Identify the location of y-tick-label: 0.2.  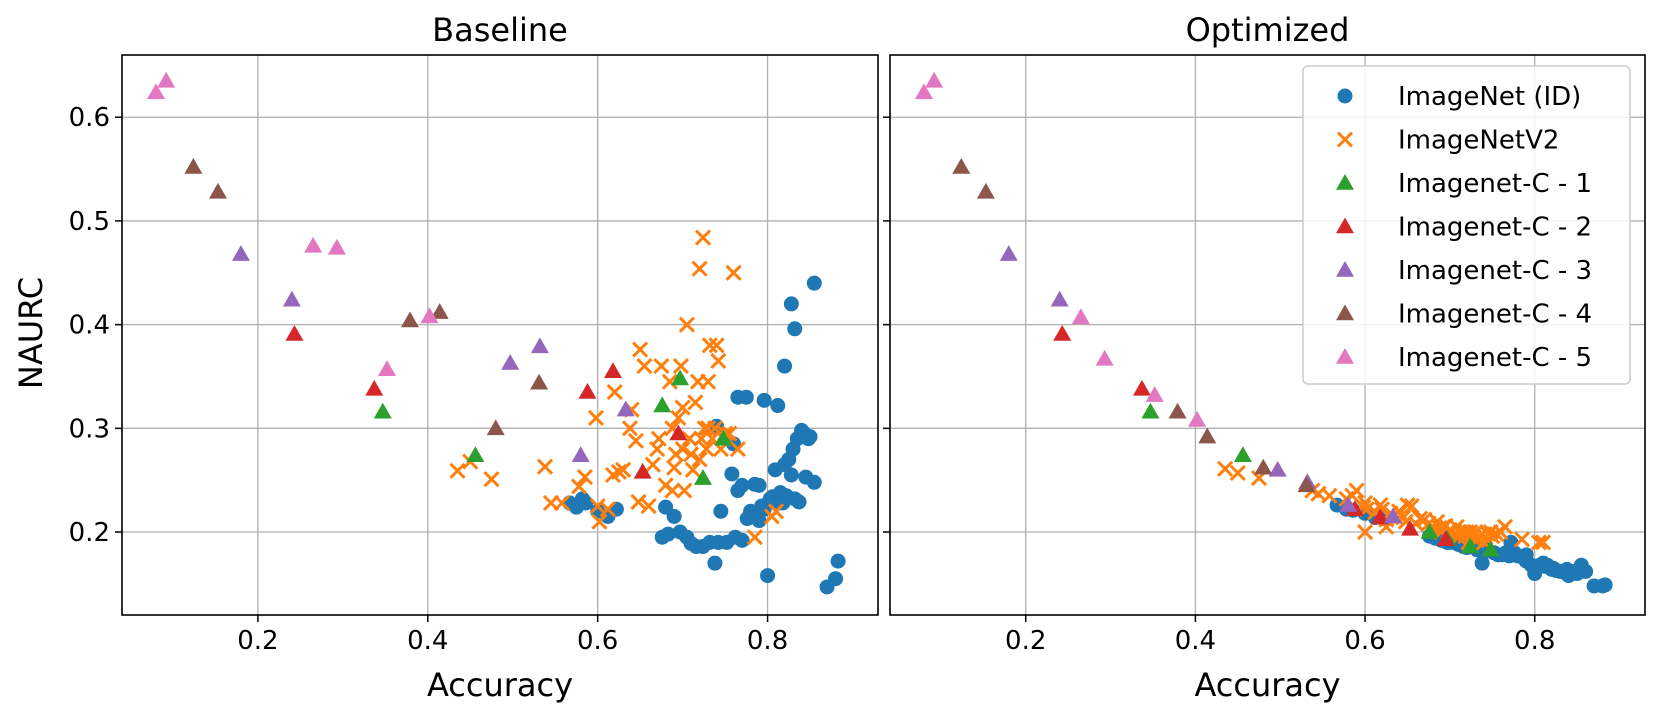
(89, 533).